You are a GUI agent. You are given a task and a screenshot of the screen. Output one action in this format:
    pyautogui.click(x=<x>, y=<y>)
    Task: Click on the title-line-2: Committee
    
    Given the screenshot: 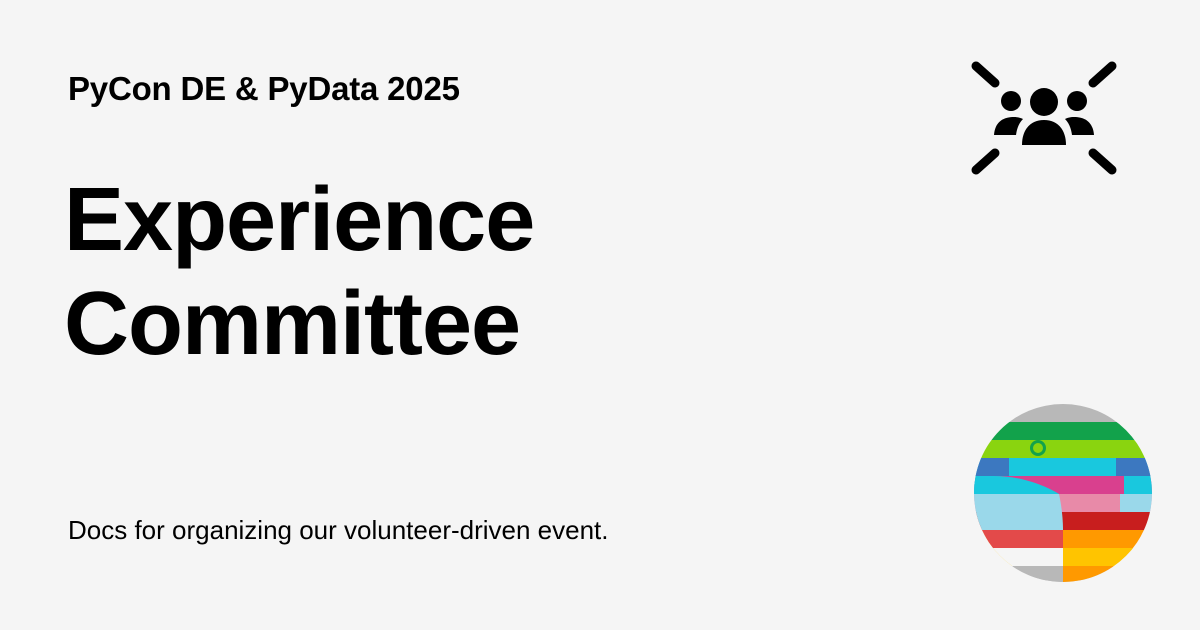 What is the action you would take?
    pyautogui.click(x=292, y=324)
    